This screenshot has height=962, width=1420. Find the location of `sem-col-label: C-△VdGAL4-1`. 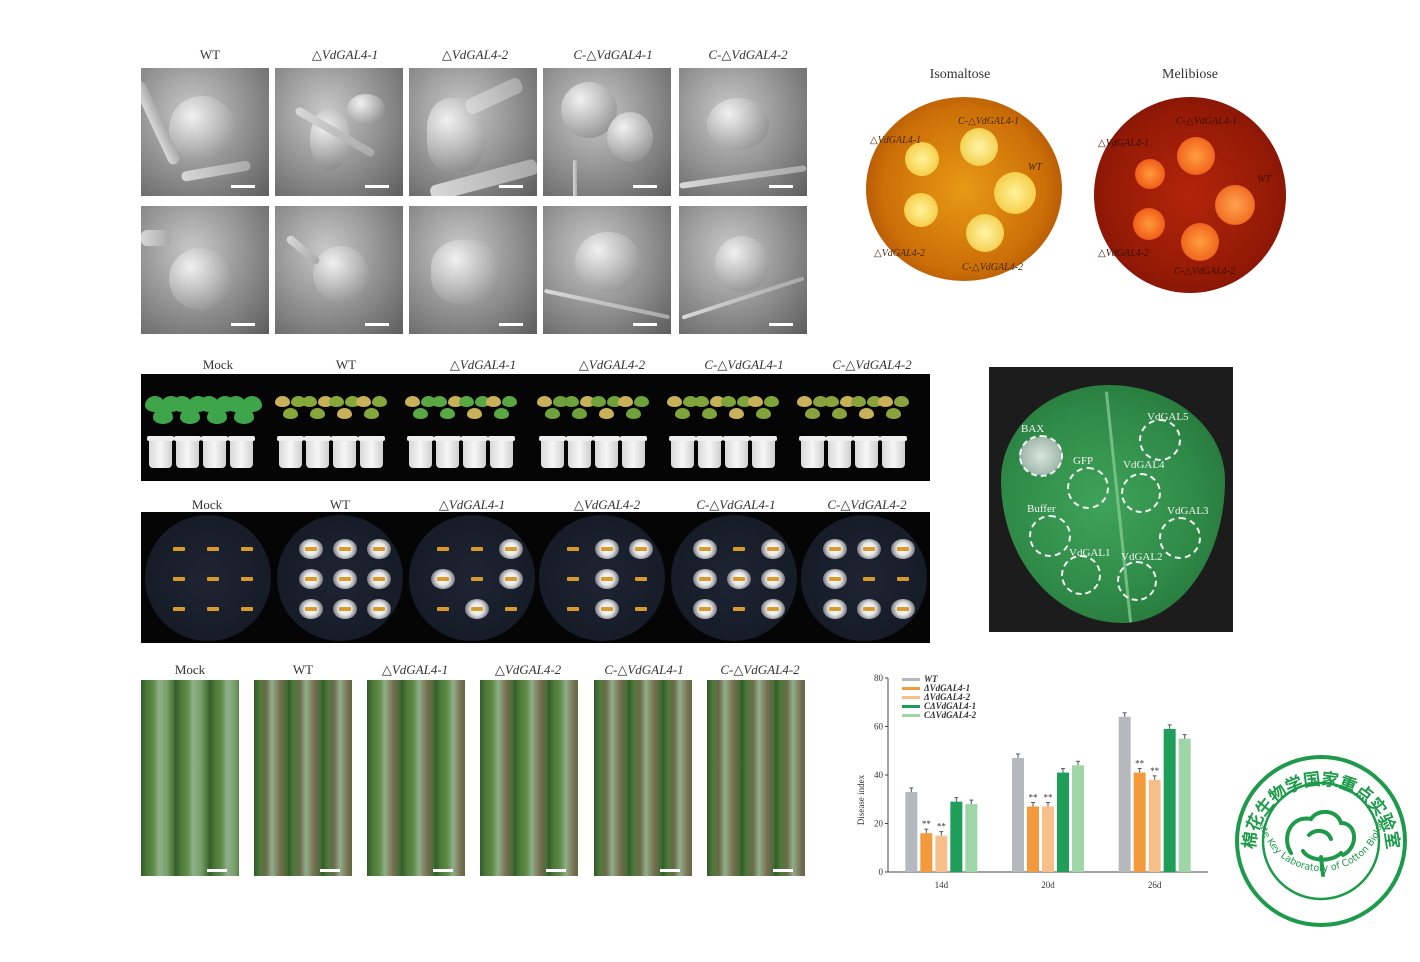

sem-col-label: C-△VdGAL4-1 is located at coordinates (613, 54).